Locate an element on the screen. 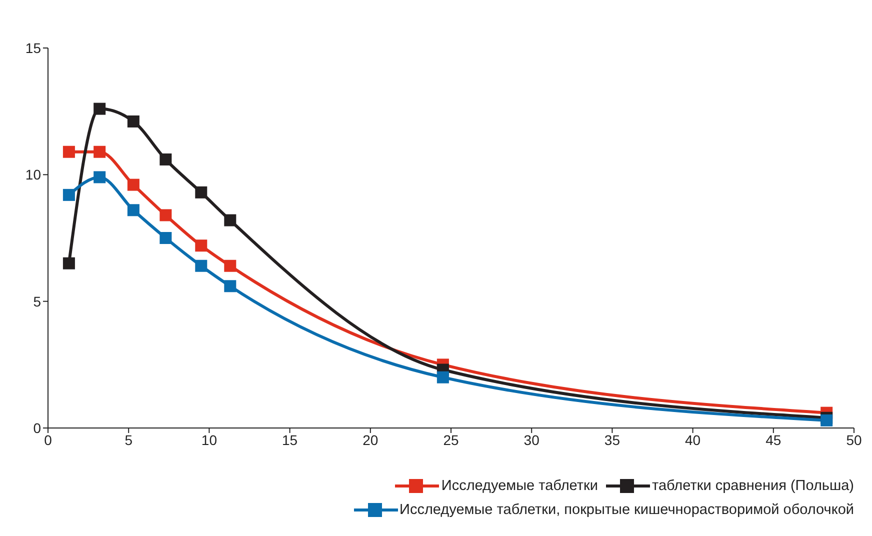 The height and width of the screenshot is (536, 872). x-tick-label: 30 is located at coordinates (532, 440).